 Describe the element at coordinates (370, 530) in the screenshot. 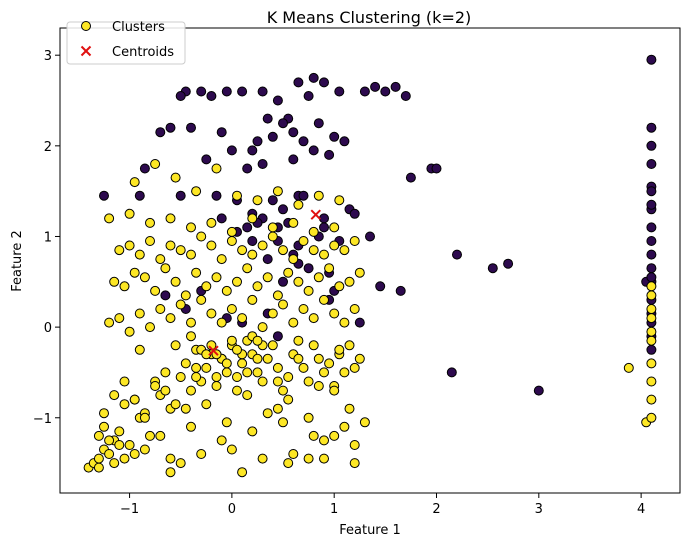

I see `x-axis-label: Feature 1` at that location.